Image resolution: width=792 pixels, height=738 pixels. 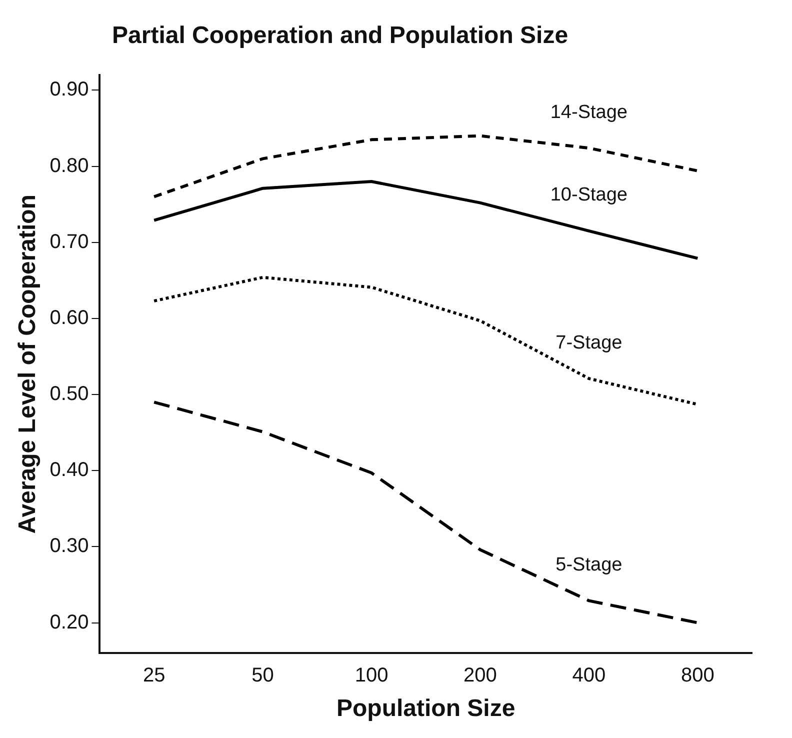 What do you see at coordinates (426, 708) in the screenshot?
I see `x-axis-title: Population Size` at bounding box center [426, 708].